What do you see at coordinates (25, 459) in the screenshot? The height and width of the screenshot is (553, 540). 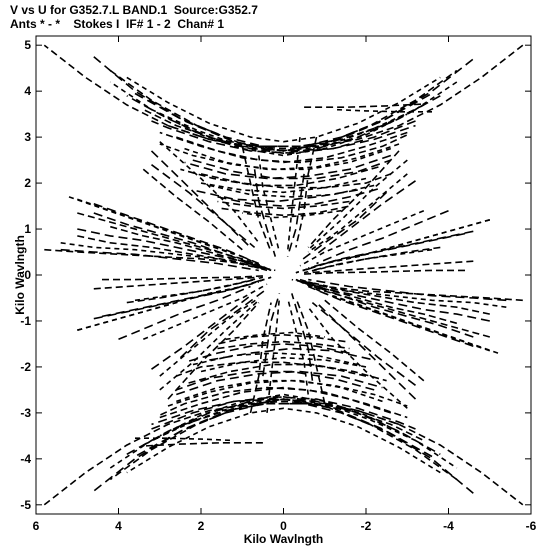 I see `y-tick-label: -4` at bounding box center [25, 459].